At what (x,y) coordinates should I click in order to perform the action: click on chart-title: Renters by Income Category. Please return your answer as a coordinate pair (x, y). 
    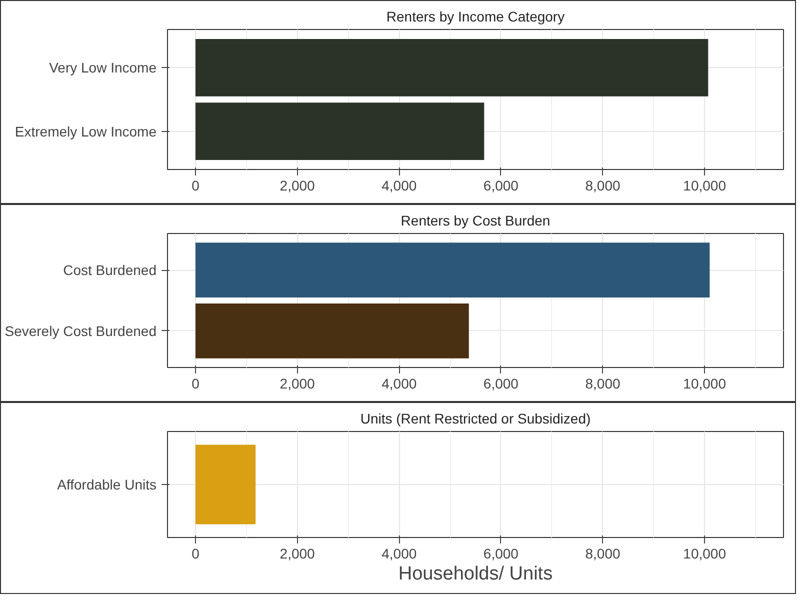
    Looking at the image, I should click on (475, 16).